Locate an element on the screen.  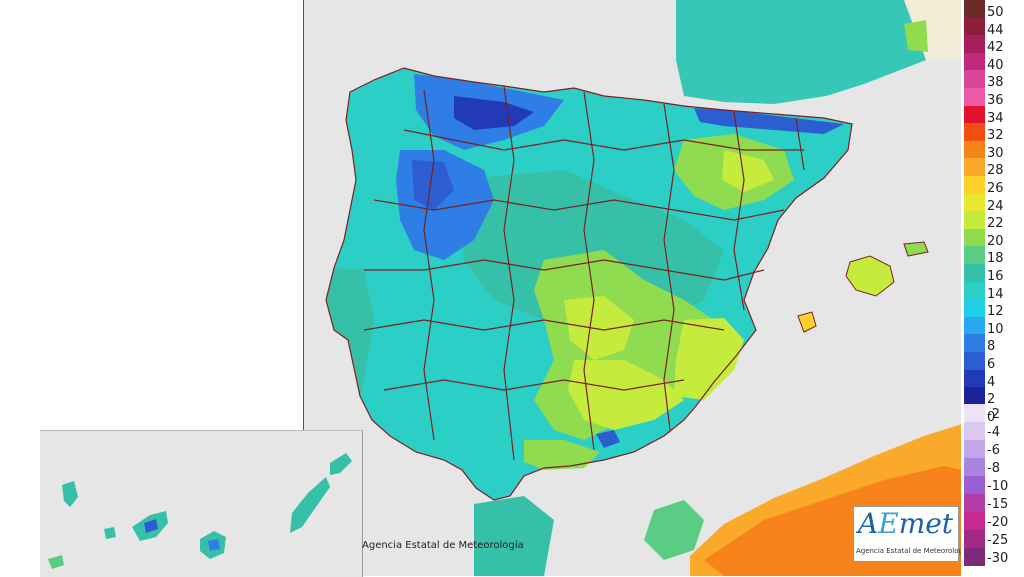
legend-tick-label: 28 is located at coordinates (995, 171).